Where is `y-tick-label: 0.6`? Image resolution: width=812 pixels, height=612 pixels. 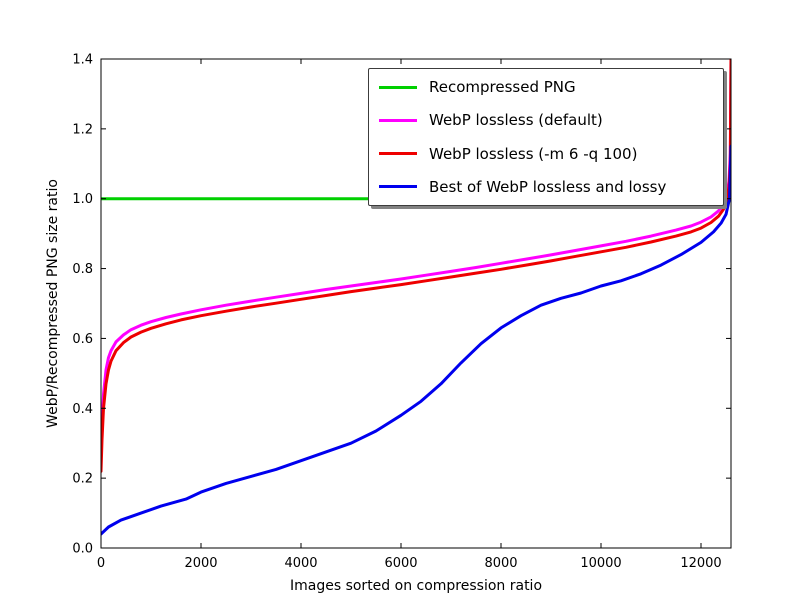
y-tick-label: 0.6 is located at coordinates (82, 339).